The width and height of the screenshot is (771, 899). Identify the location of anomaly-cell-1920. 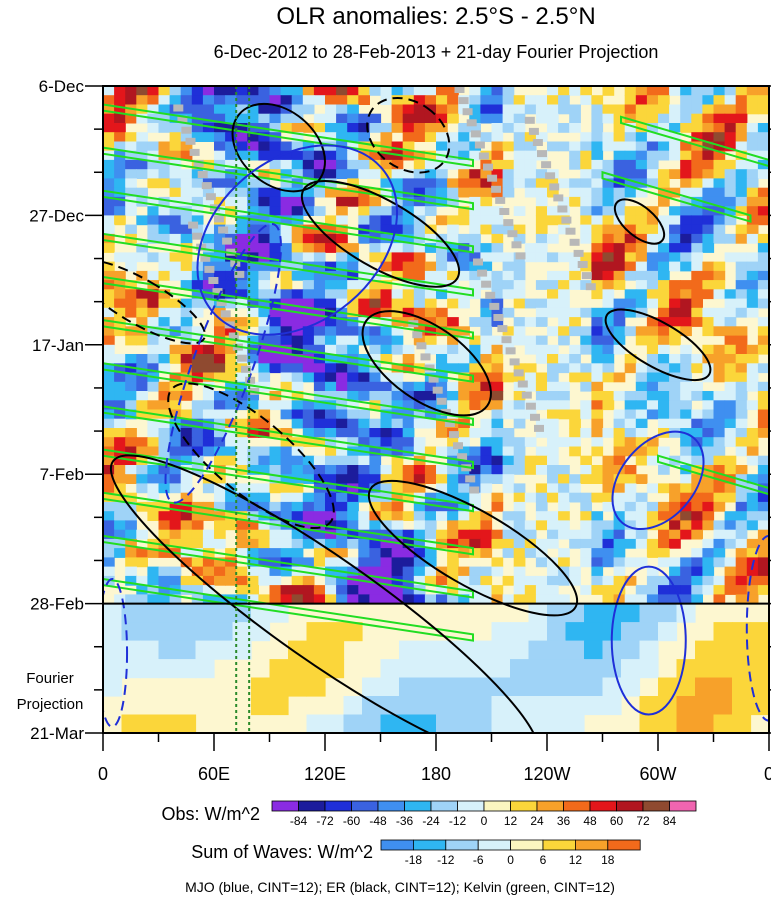
(486, 433).